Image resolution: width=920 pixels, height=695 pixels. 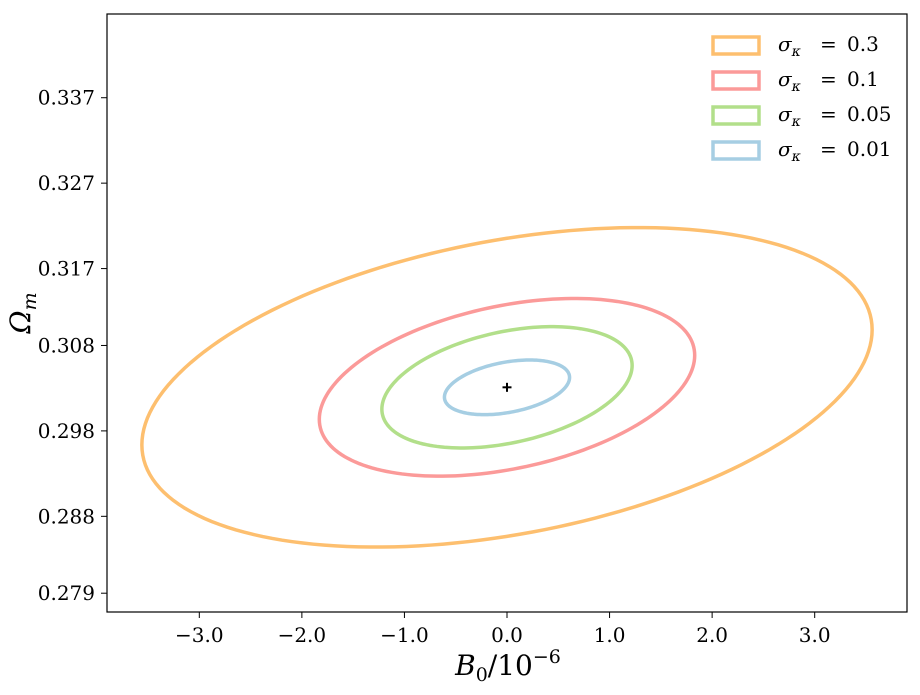 What do you see at coordinates (404, 635) in the screenshot?
I see `x-tick-label: −1.0` at bounding box center [404, 635].